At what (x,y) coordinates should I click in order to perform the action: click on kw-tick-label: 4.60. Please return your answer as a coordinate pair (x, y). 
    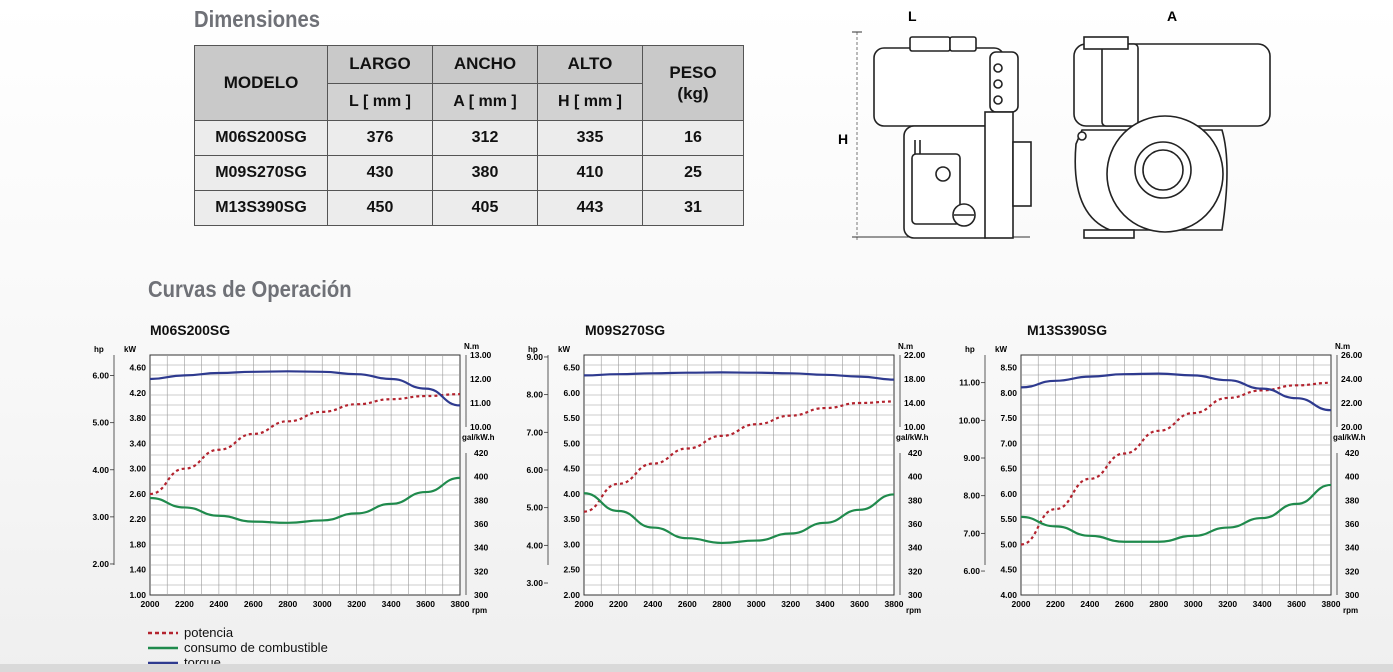
    Looking at the image, I should click on (137, 368).